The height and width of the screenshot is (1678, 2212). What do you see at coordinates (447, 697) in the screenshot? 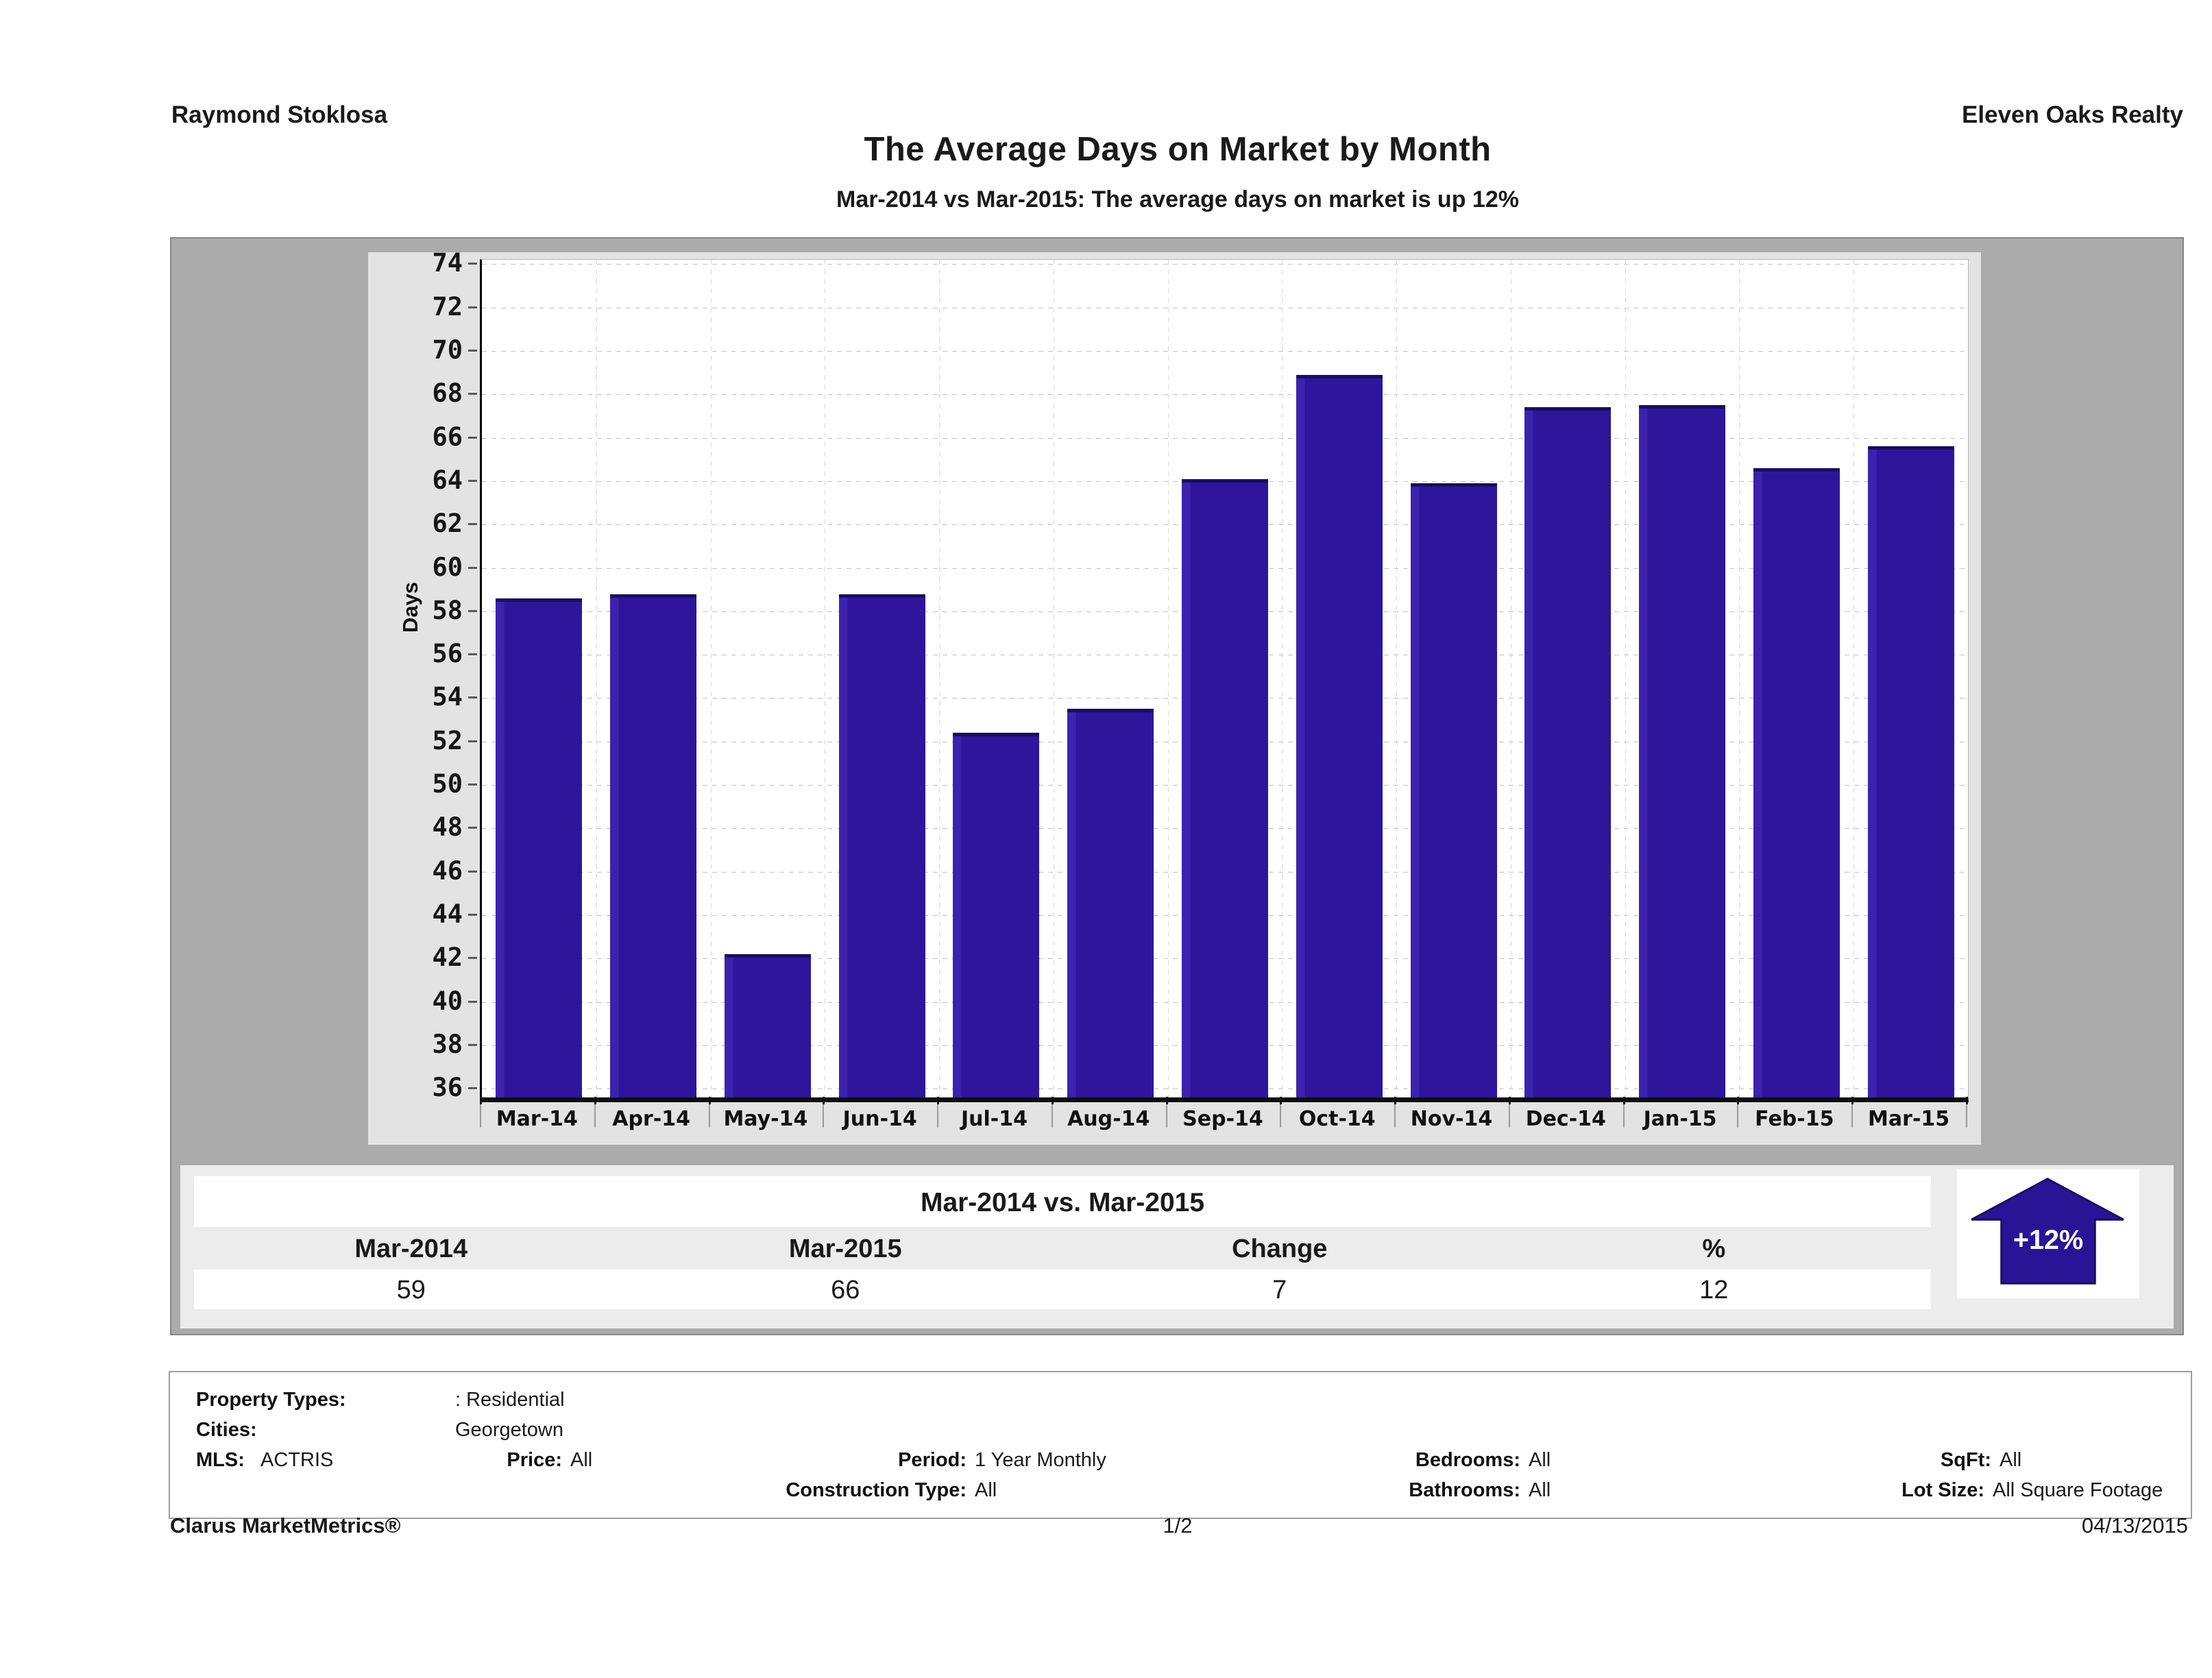
I see `y-tick-label-54: 54` at bounding box center [447, 697].